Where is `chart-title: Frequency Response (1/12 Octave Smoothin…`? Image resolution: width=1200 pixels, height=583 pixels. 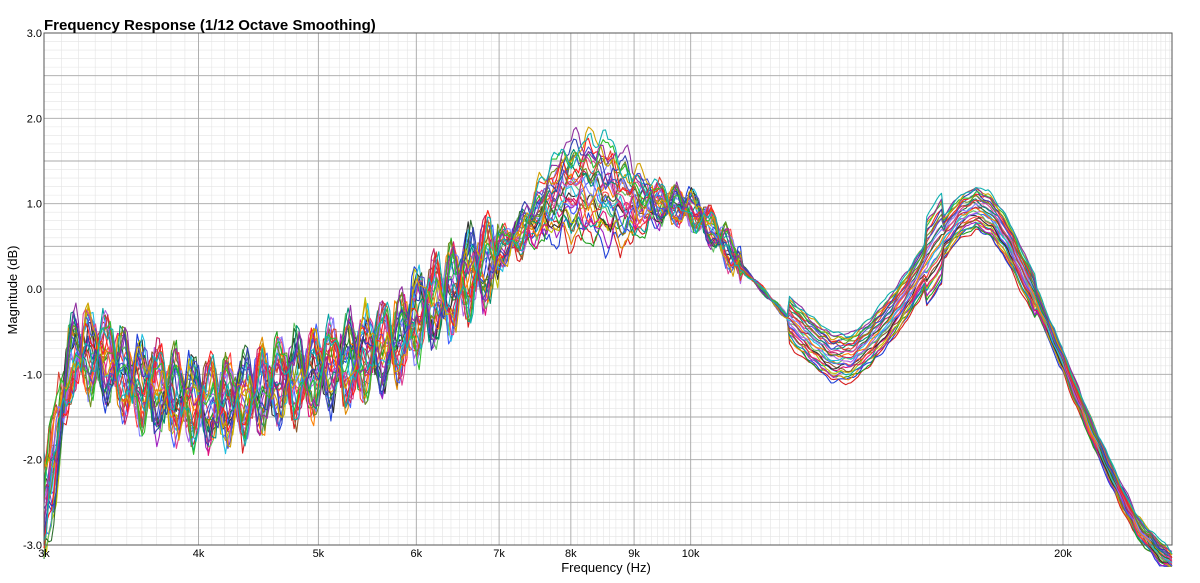
chart-title: Frequency Response (1/12 Octave Smoothin… is located at coordinates (210, 25).